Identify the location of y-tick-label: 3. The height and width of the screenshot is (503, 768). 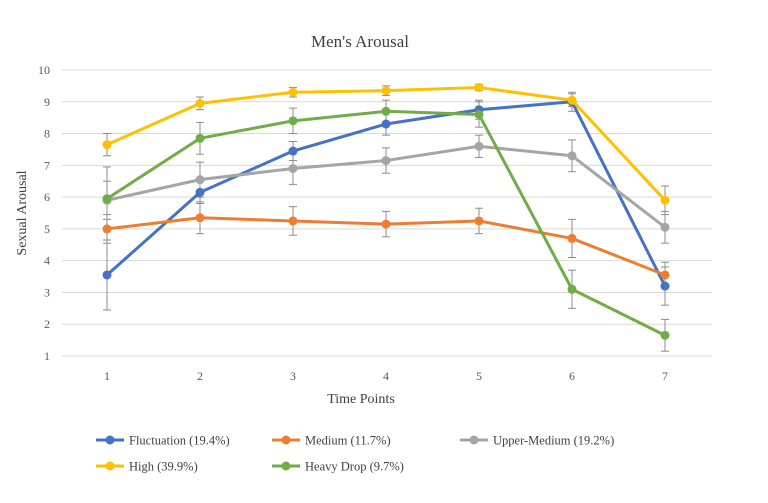
(47, 292).